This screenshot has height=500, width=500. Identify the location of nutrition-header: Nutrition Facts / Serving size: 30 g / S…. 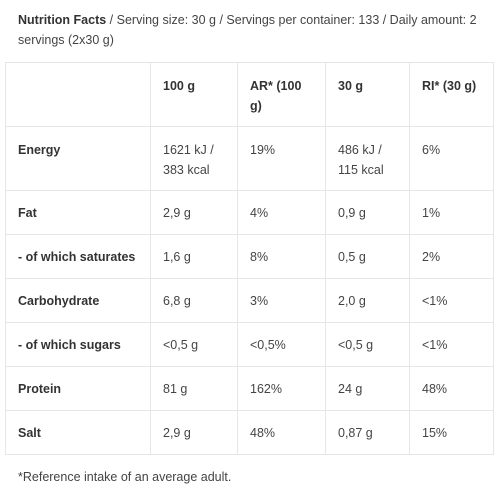
(253, 30).